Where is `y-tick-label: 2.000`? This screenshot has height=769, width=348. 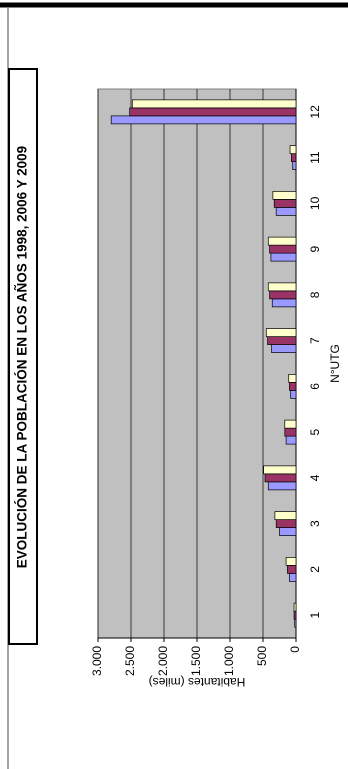 y-tick-label: 2.000 is located at coordinates (163, 661).